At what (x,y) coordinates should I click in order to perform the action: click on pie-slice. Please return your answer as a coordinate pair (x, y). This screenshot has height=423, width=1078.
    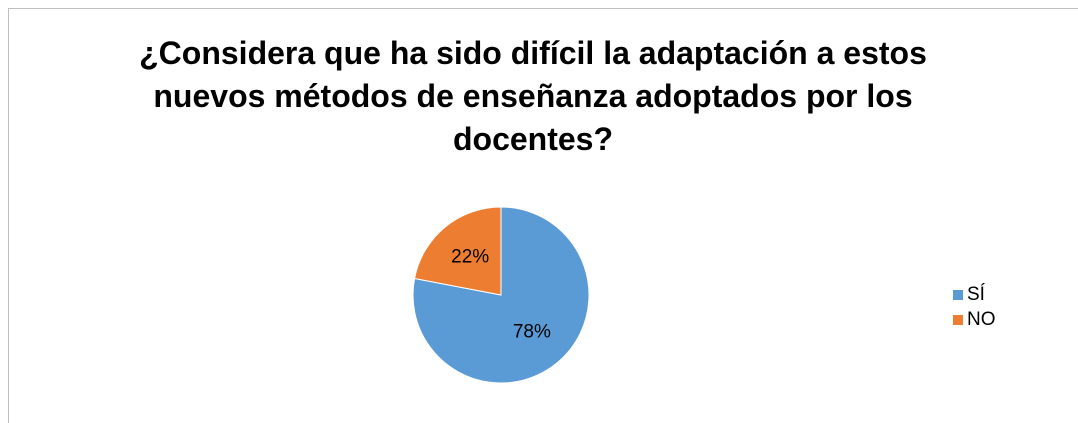
    Looking at the image, I should click on (457, 251).